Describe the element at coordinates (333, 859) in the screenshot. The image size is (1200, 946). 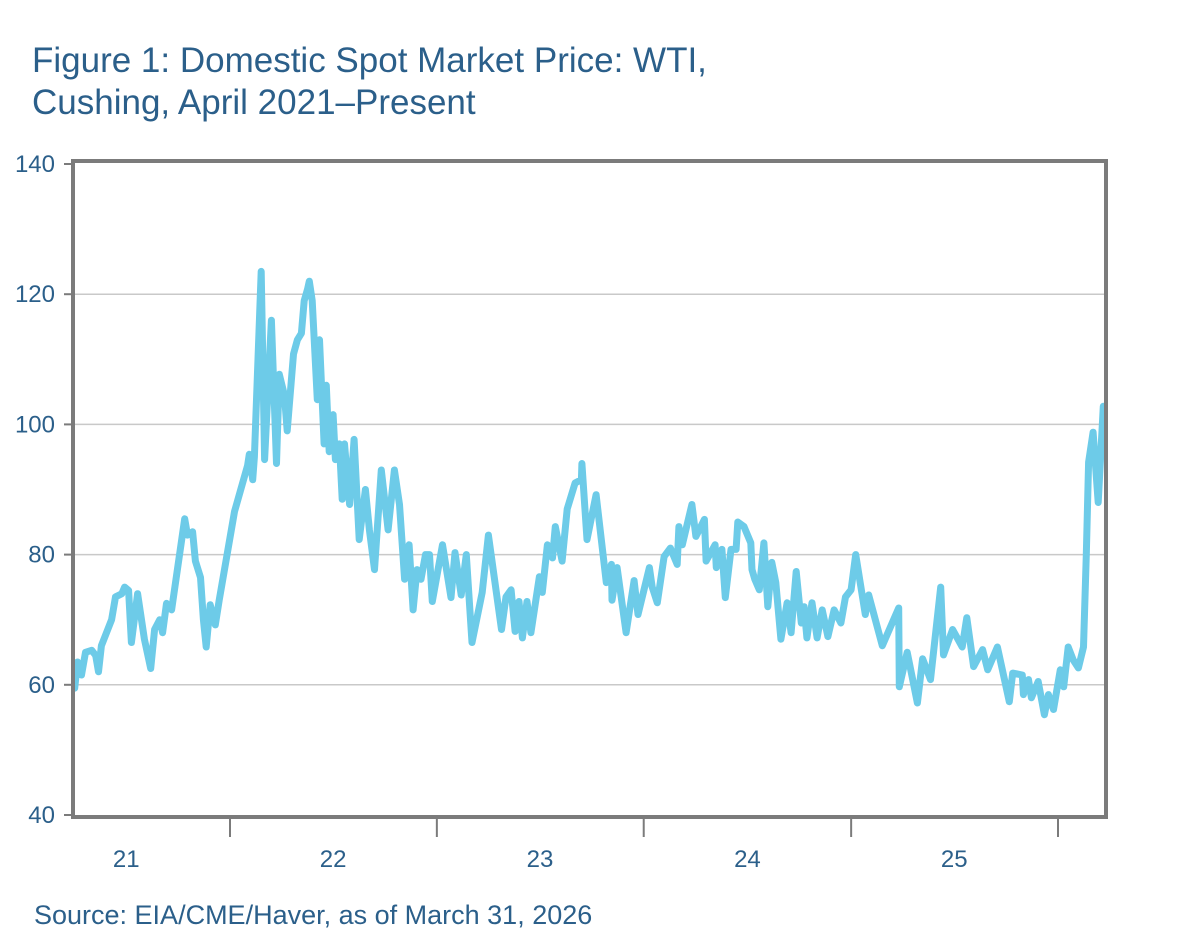
I see `x-tick-label: 22` at that location.